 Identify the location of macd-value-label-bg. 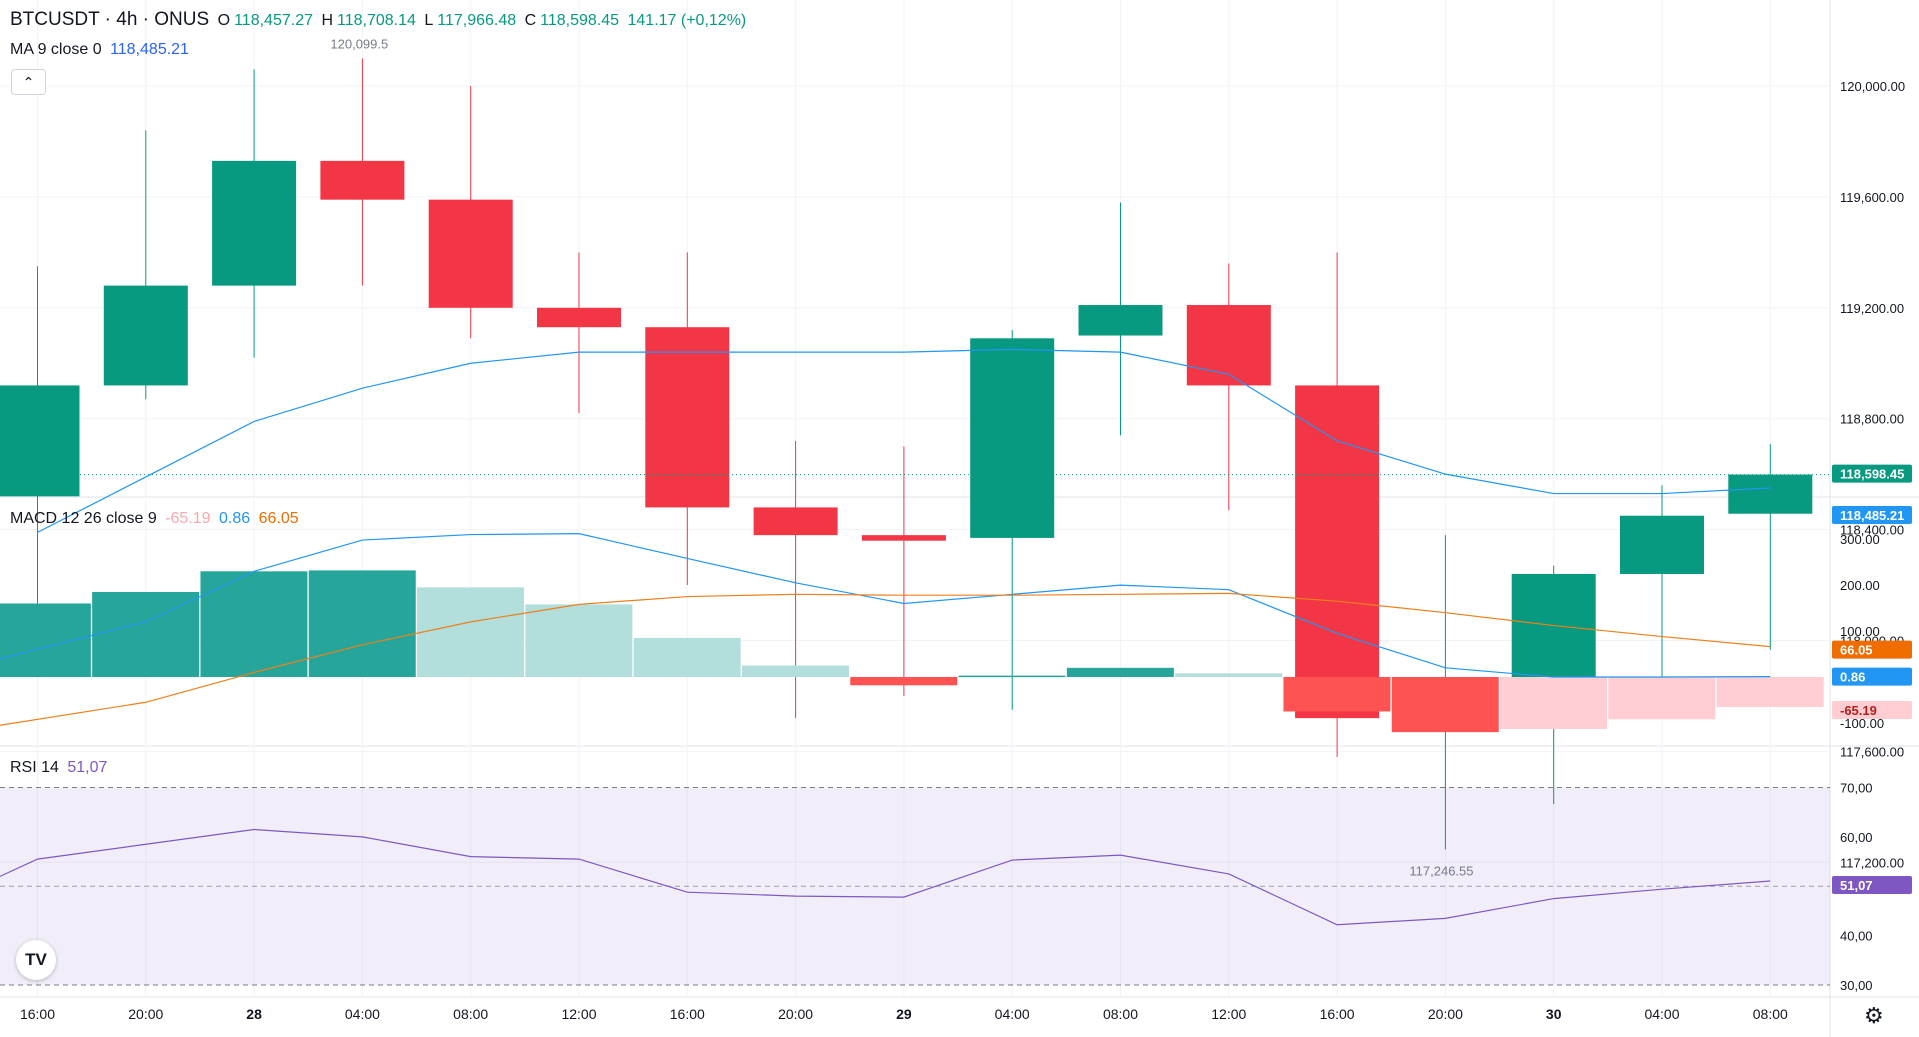
(1872, 676).